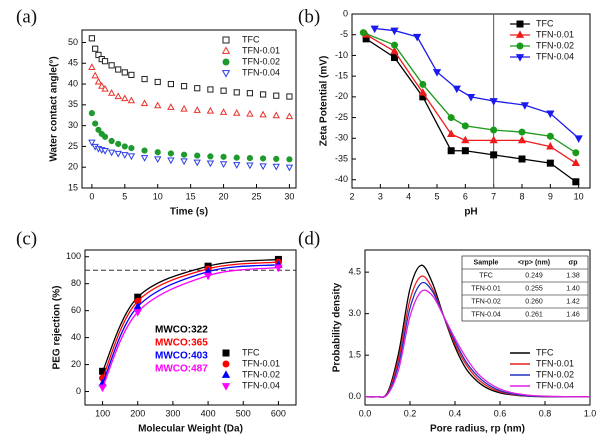  What do you see at coordinates (465, 196) in the screenshot?
I see `x-tick-label: 6` at bounding box center [465, 196].